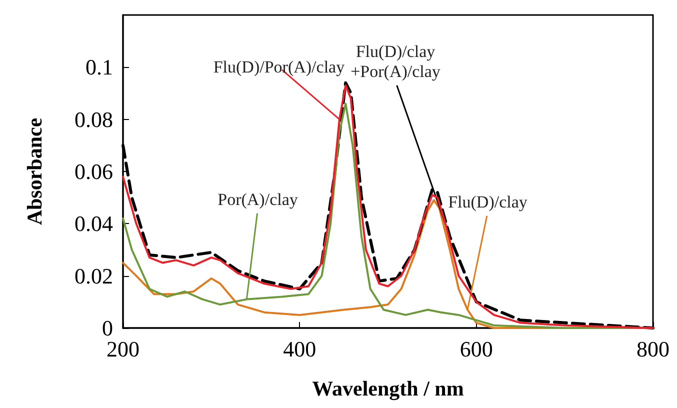 This screenshot has width=677, height=408. Describe the element at coordinates (34, 172) in the screenshot. I see `y-axis-title: Absorbance` at that location.